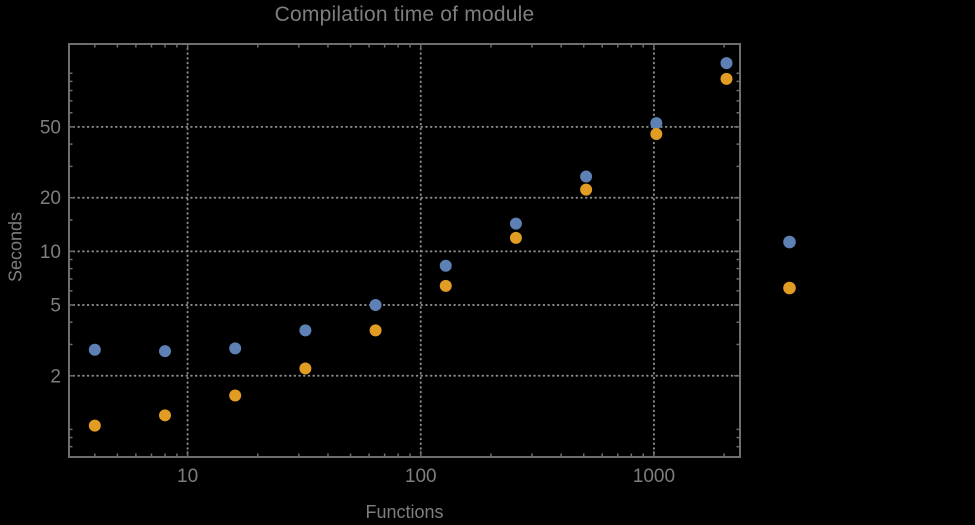 This screenshot has width=975, height=525. I want to click on chart-title: Compilation time of module, so click(404, 14).